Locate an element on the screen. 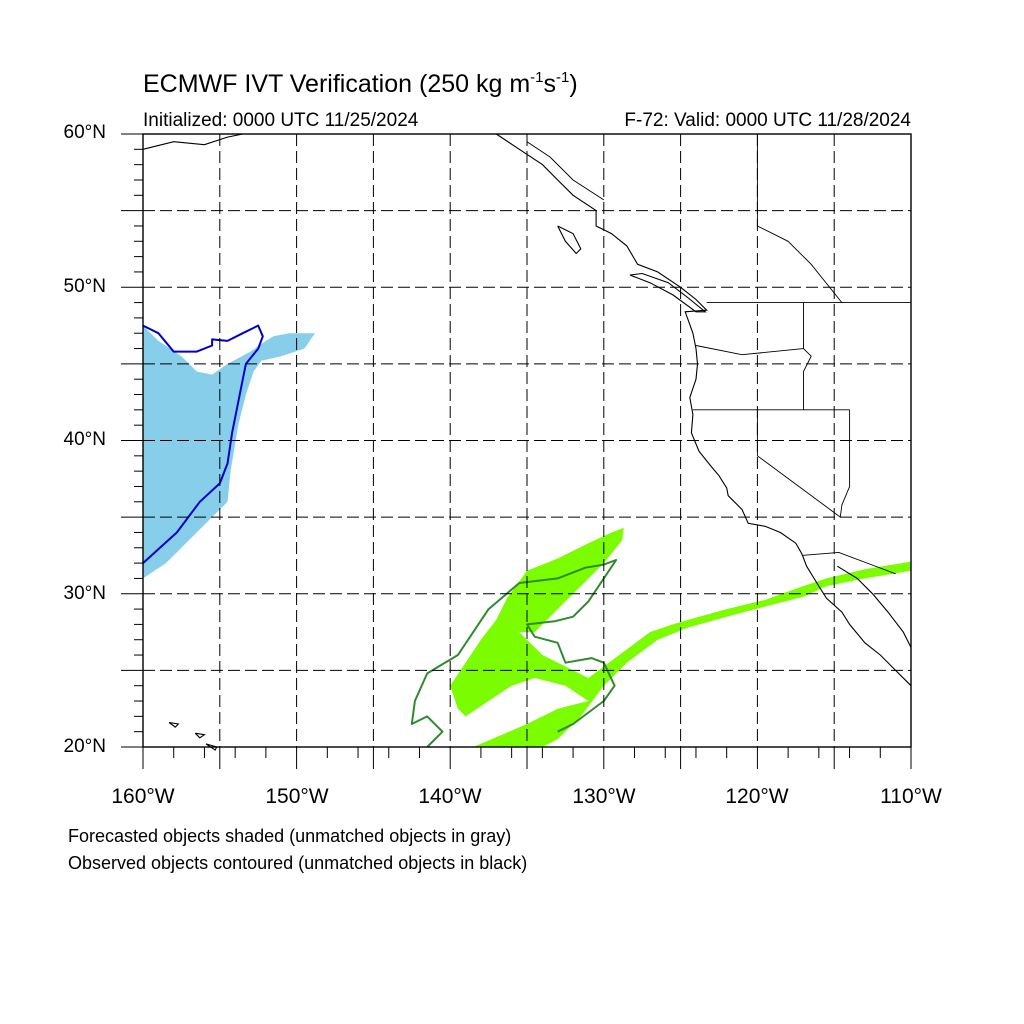  bc-alaska-border is located at coordinates (565, 171).